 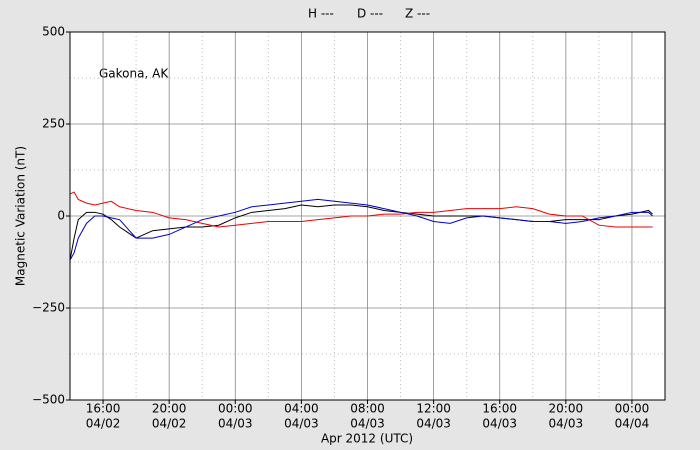 I want to click on legend-entry: Z ---, so click(x=417, y=14).